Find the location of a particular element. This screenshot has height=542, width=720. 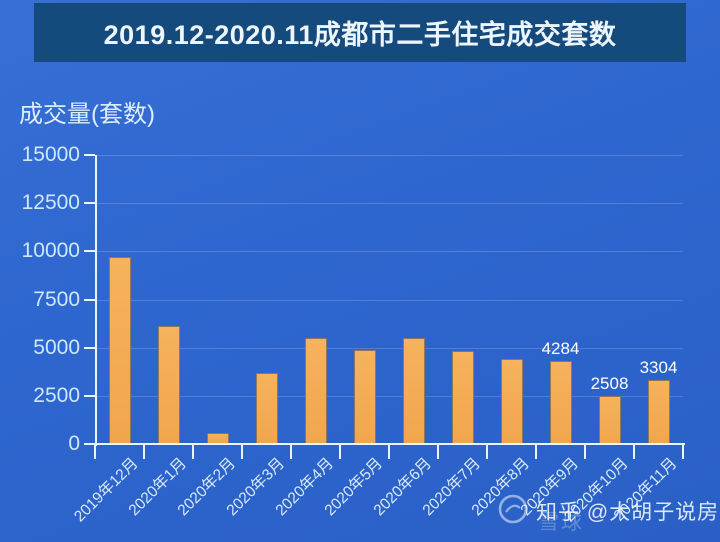

bar-value-label: 2508 is located at coordinates (609, 383).